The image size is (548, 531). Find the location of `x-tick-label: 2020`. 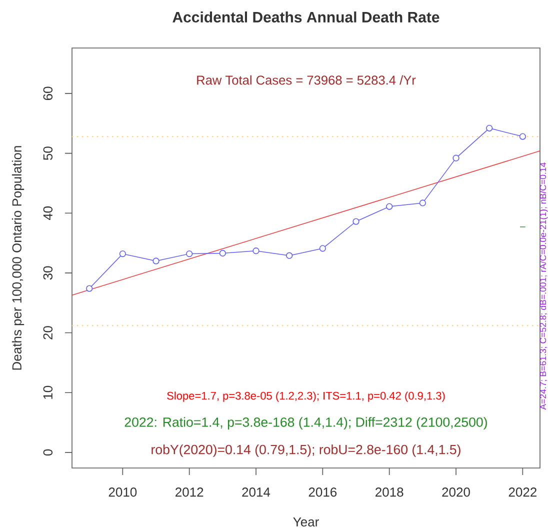

x-tick-label: 2020 is located at coordinates (456, 492).